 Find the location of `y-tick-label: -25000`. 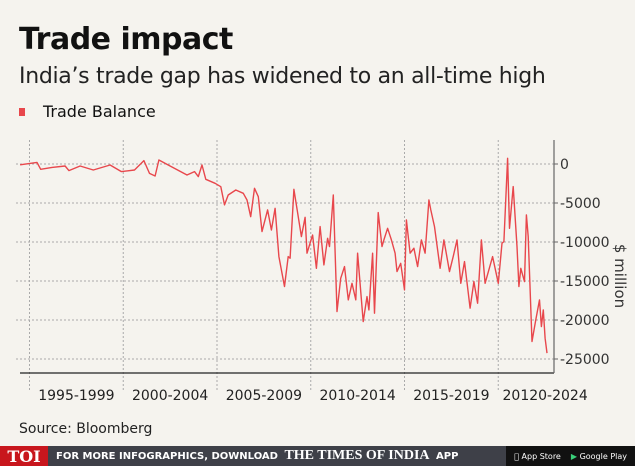

y-tick-label: -25000 is located at coordinates (585, 360).